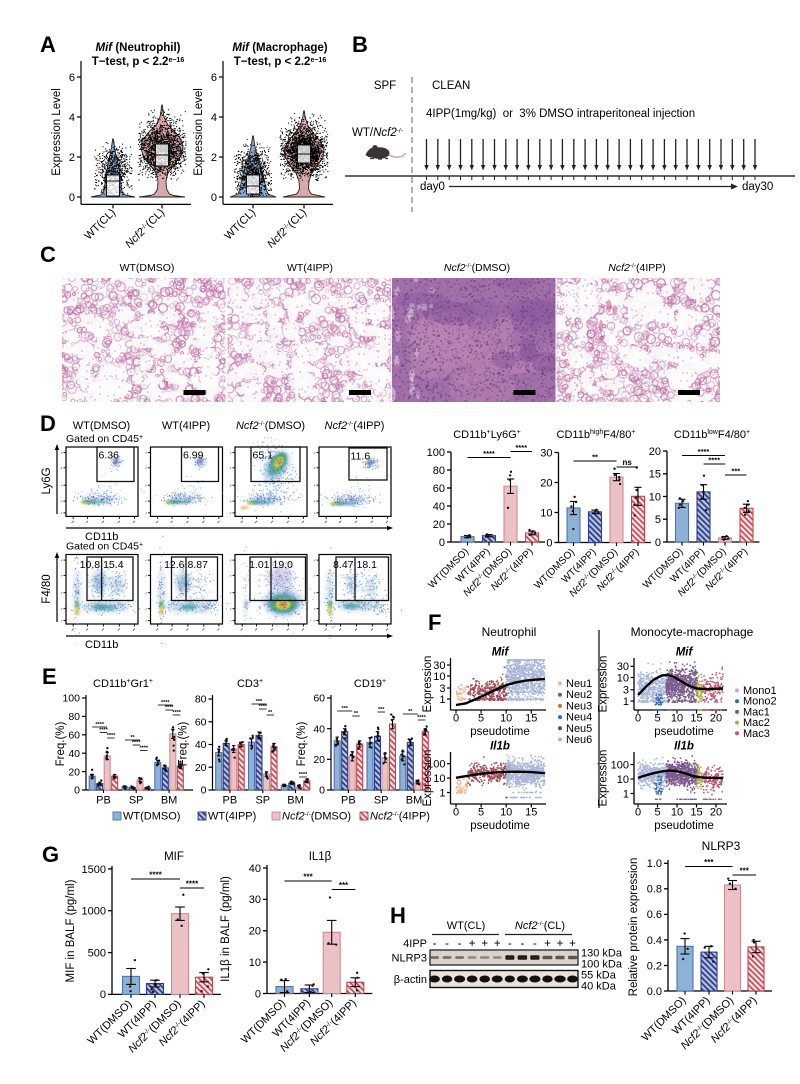 The width and height of the screenshot is (800, 1084). What do you see at coordinates (579, 684) in the screenshot?
I see `svg-text: Neu1` at bounding box center [579, 684].